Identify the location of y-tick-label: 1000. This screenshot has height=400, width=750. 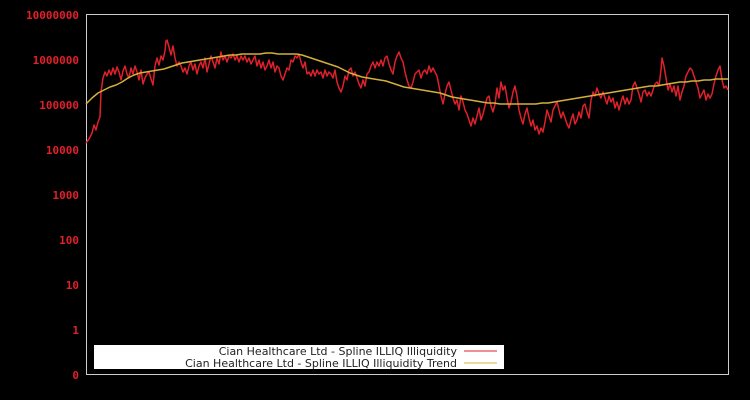
(66, 195).